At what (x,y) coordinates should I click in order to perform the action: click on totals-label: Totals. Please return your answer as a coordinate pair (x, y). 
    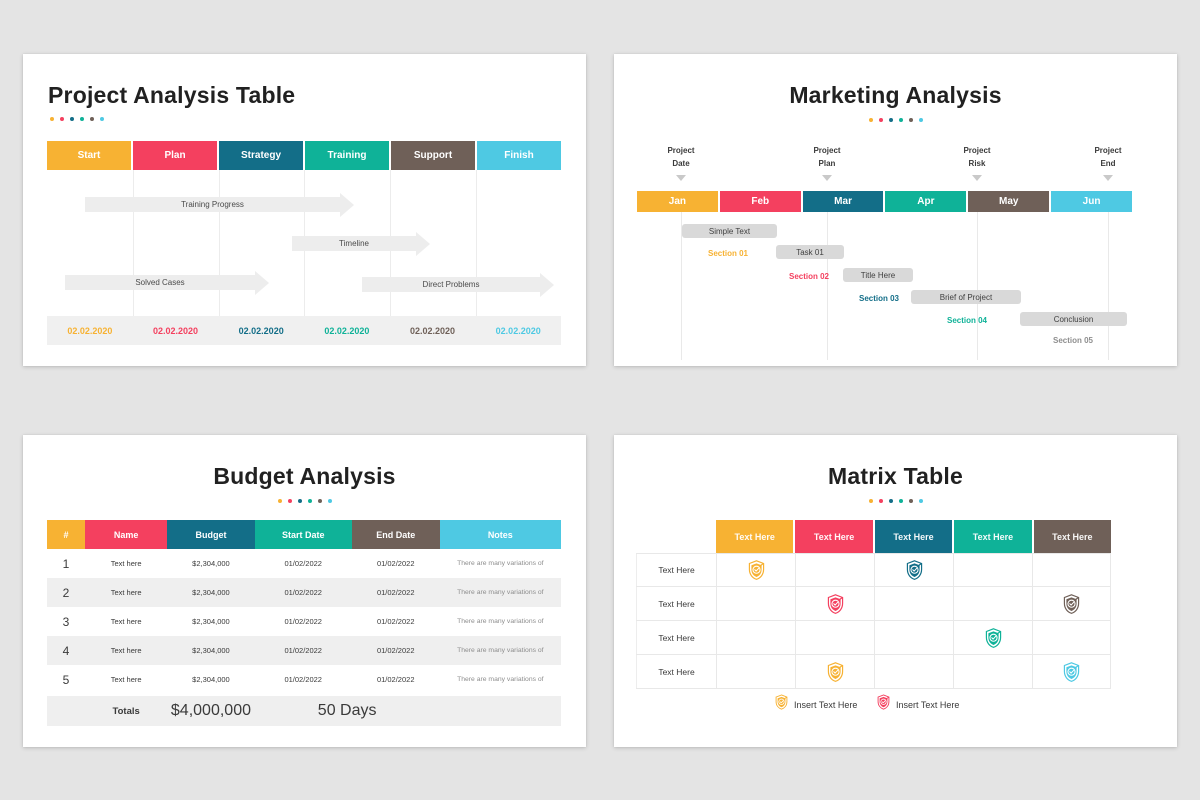
    Looking at the image, I should click on (126, 711).